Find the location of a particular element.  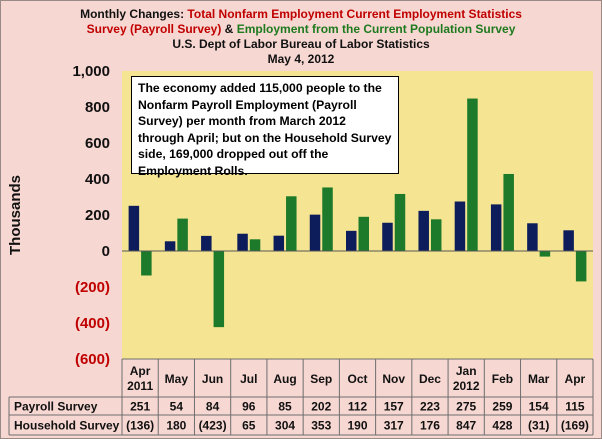

table-cell-value: 176 is located at coordinates (430, 426).